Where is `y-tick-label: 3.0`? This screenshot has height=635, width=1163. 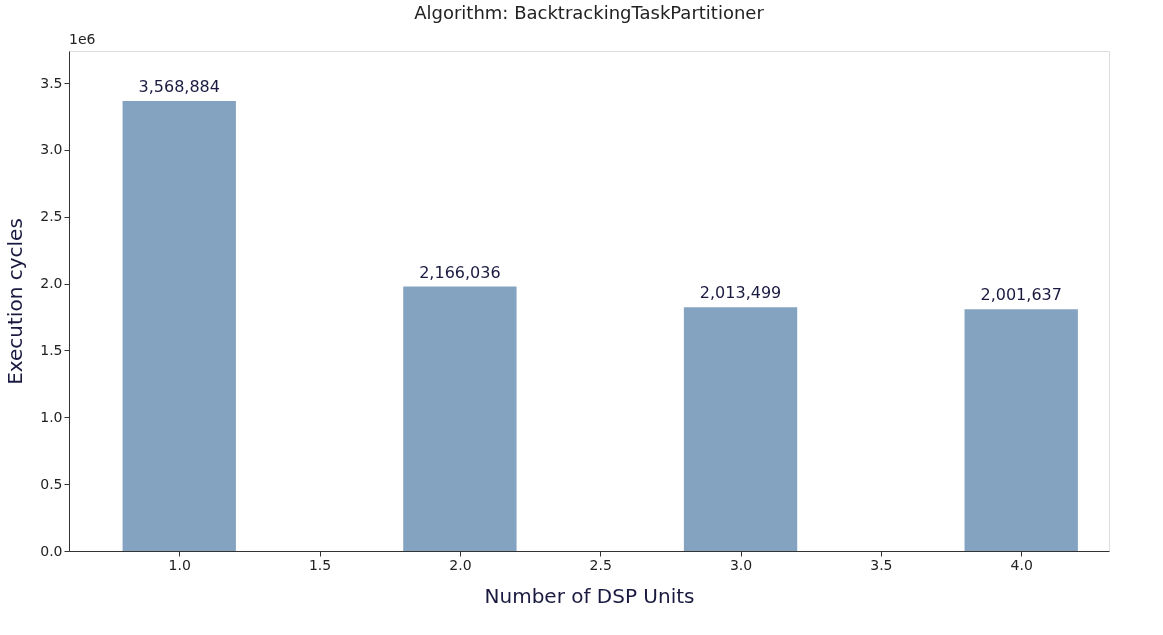 y-tick-label: 3.0 is located at coordinates (51, 149).